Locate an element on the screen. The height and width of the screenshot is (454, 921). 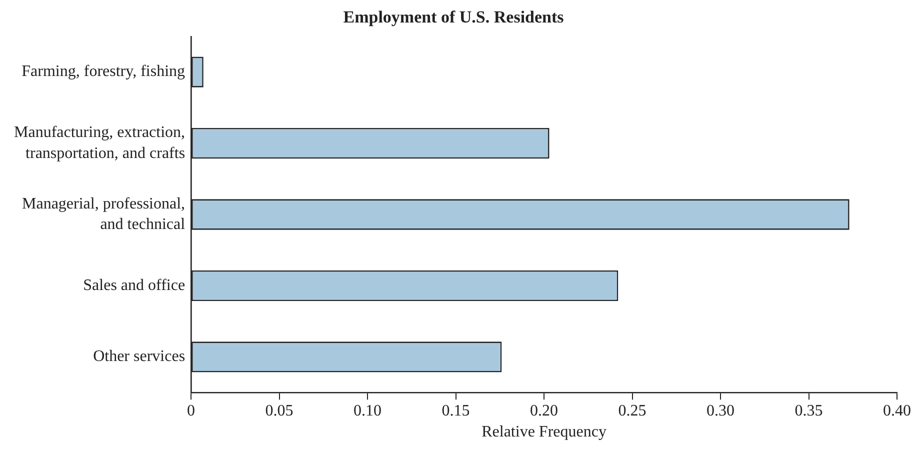
x-tick-label: 0.40 is located at coordinates (897, 411).